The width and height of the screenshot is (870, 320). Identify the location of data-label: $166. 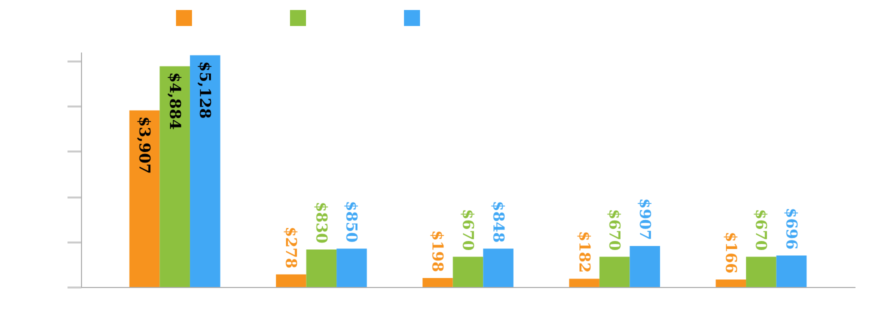
(731, 253).